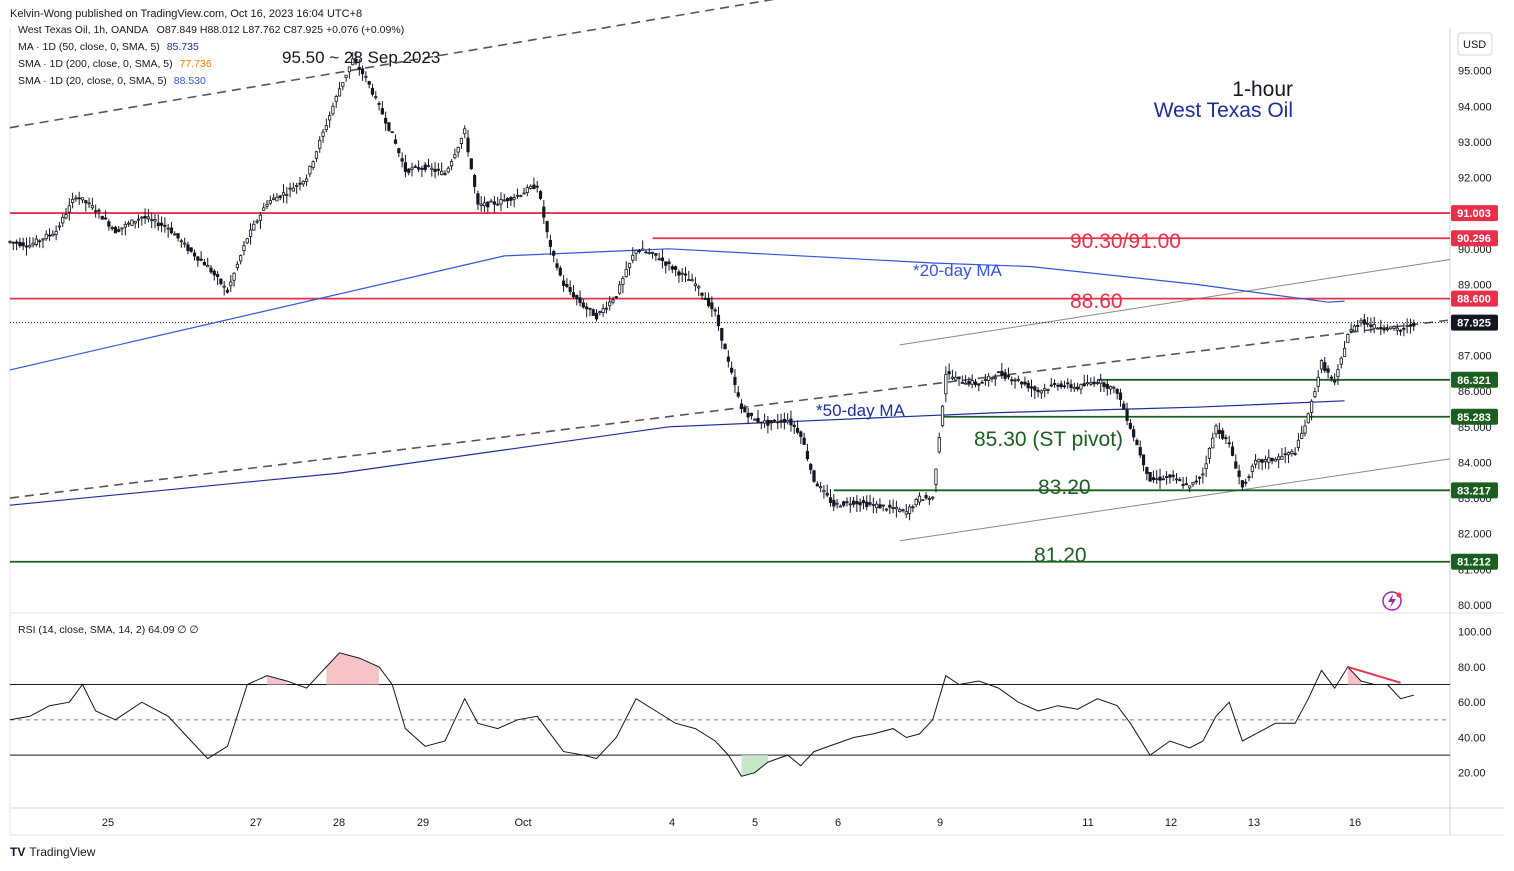  What do you see at coordinates (1474, 300) in the screenshot?
I see `price-tag-label: 88.600` at bounding box center [1474, 300].